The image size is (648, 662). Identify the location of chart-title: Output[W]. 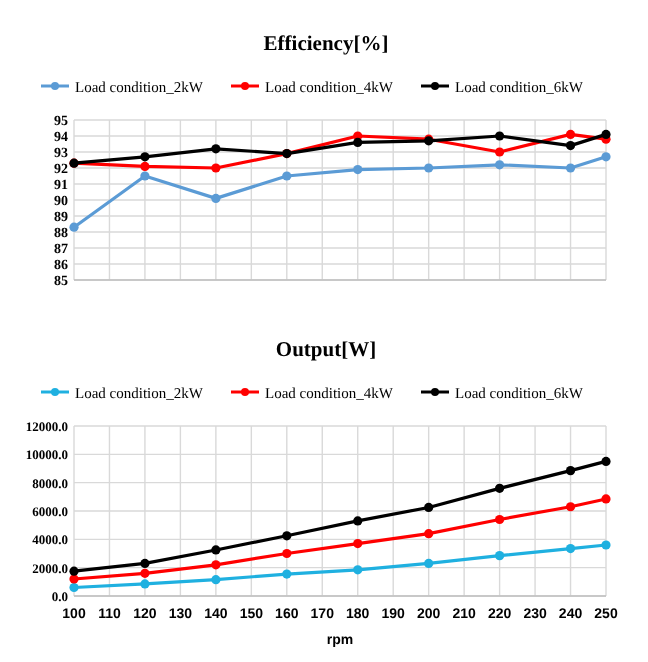
(326, 351).